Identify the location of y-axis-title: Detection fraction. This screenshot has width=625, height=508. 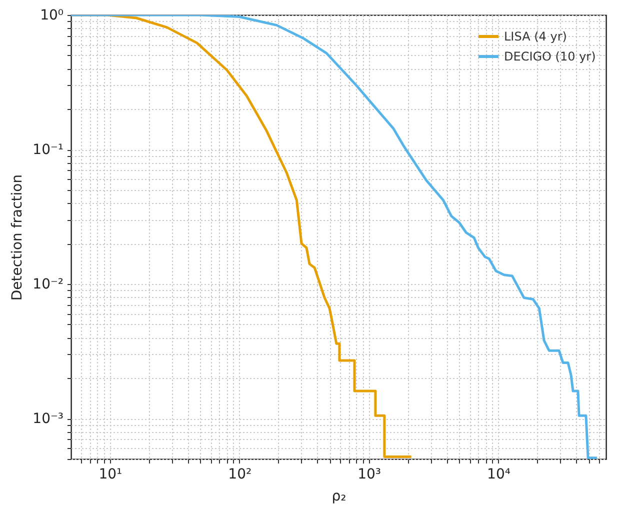
(18, 237).